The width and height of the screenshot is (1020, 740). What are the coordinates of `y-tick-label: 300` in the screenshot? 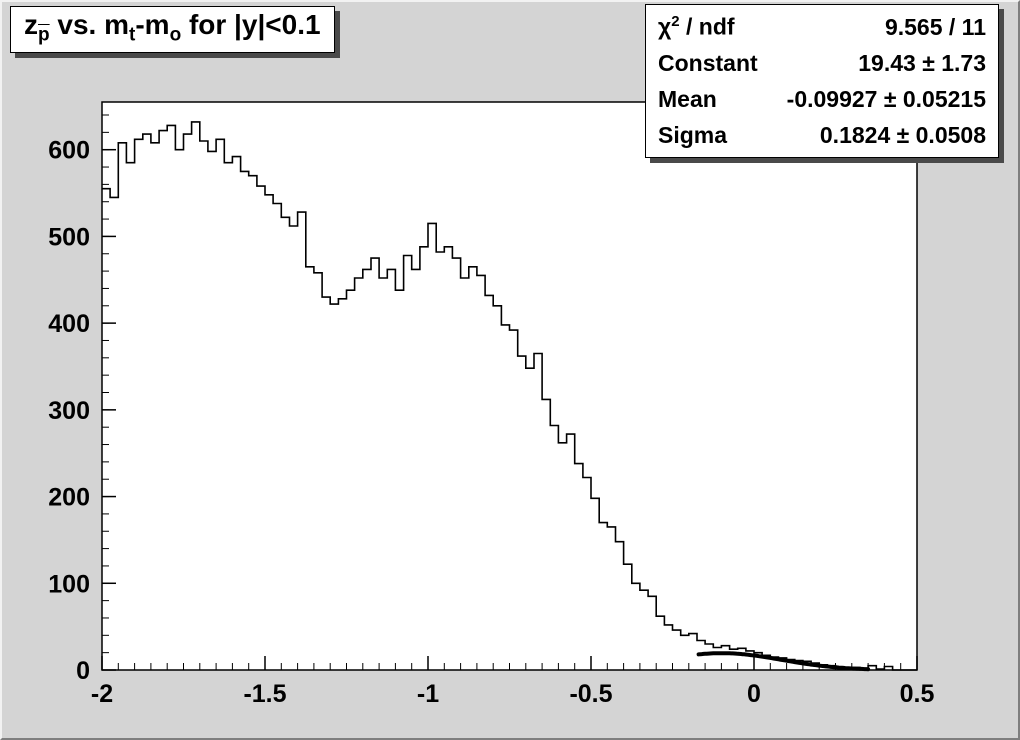 It's located at (69, 411).